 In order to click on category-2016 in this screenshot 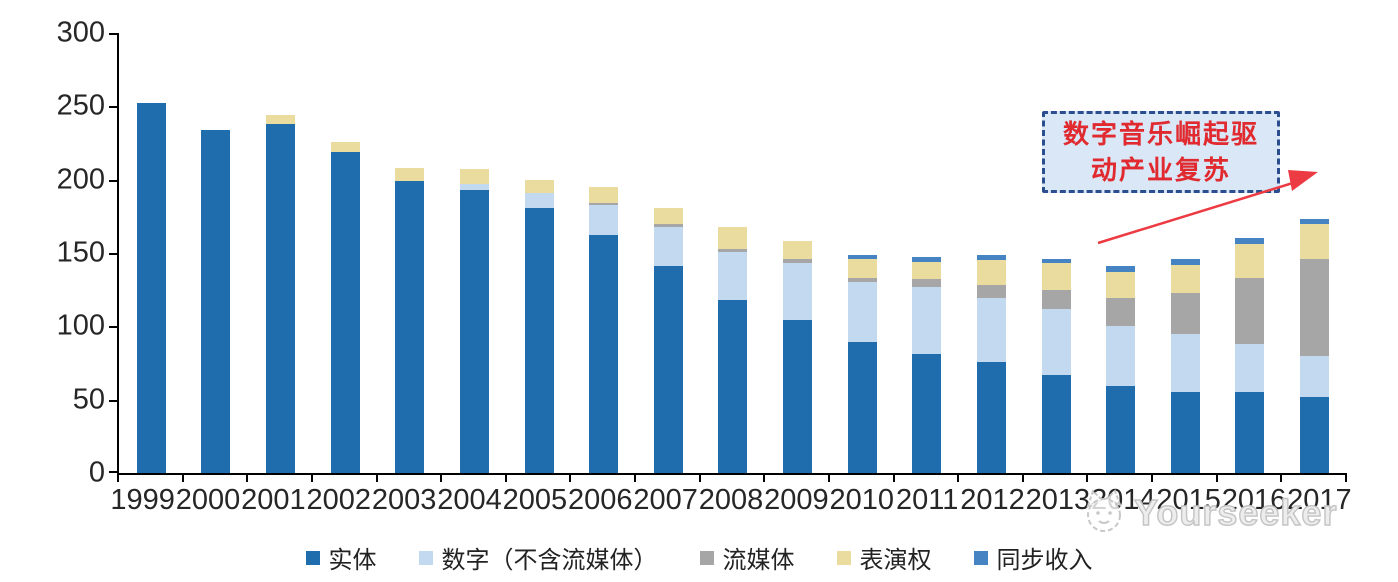, I will do `click(1250, 253)`.